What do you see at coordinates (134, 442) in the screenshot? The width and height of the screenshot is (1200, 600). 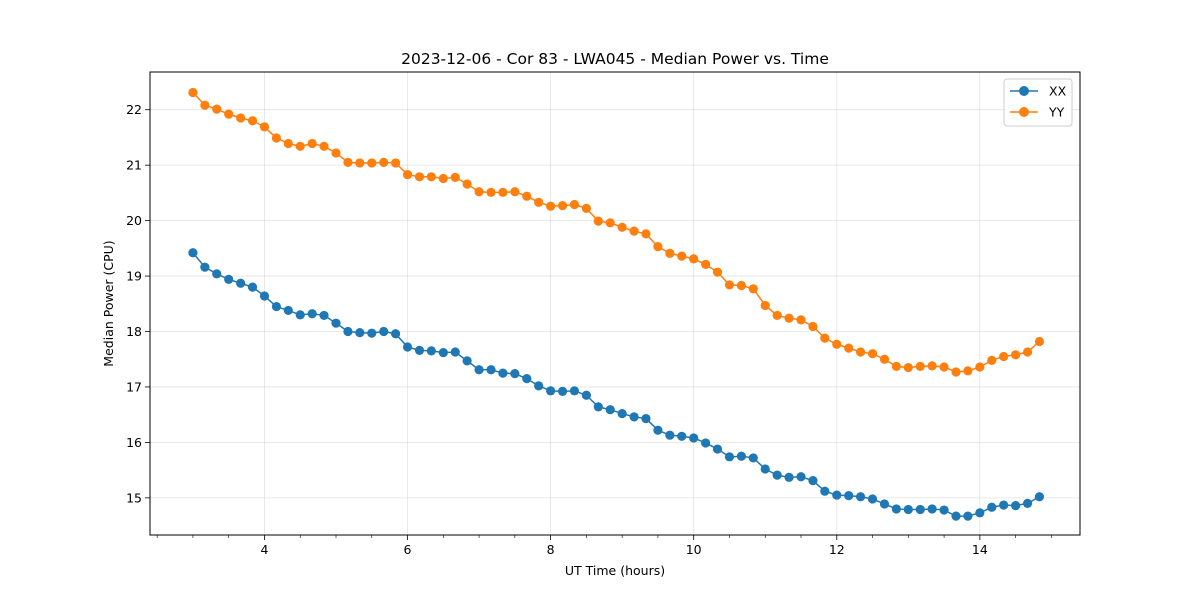 I see `y-tick-label: 16` at bounding box center [134, 442].